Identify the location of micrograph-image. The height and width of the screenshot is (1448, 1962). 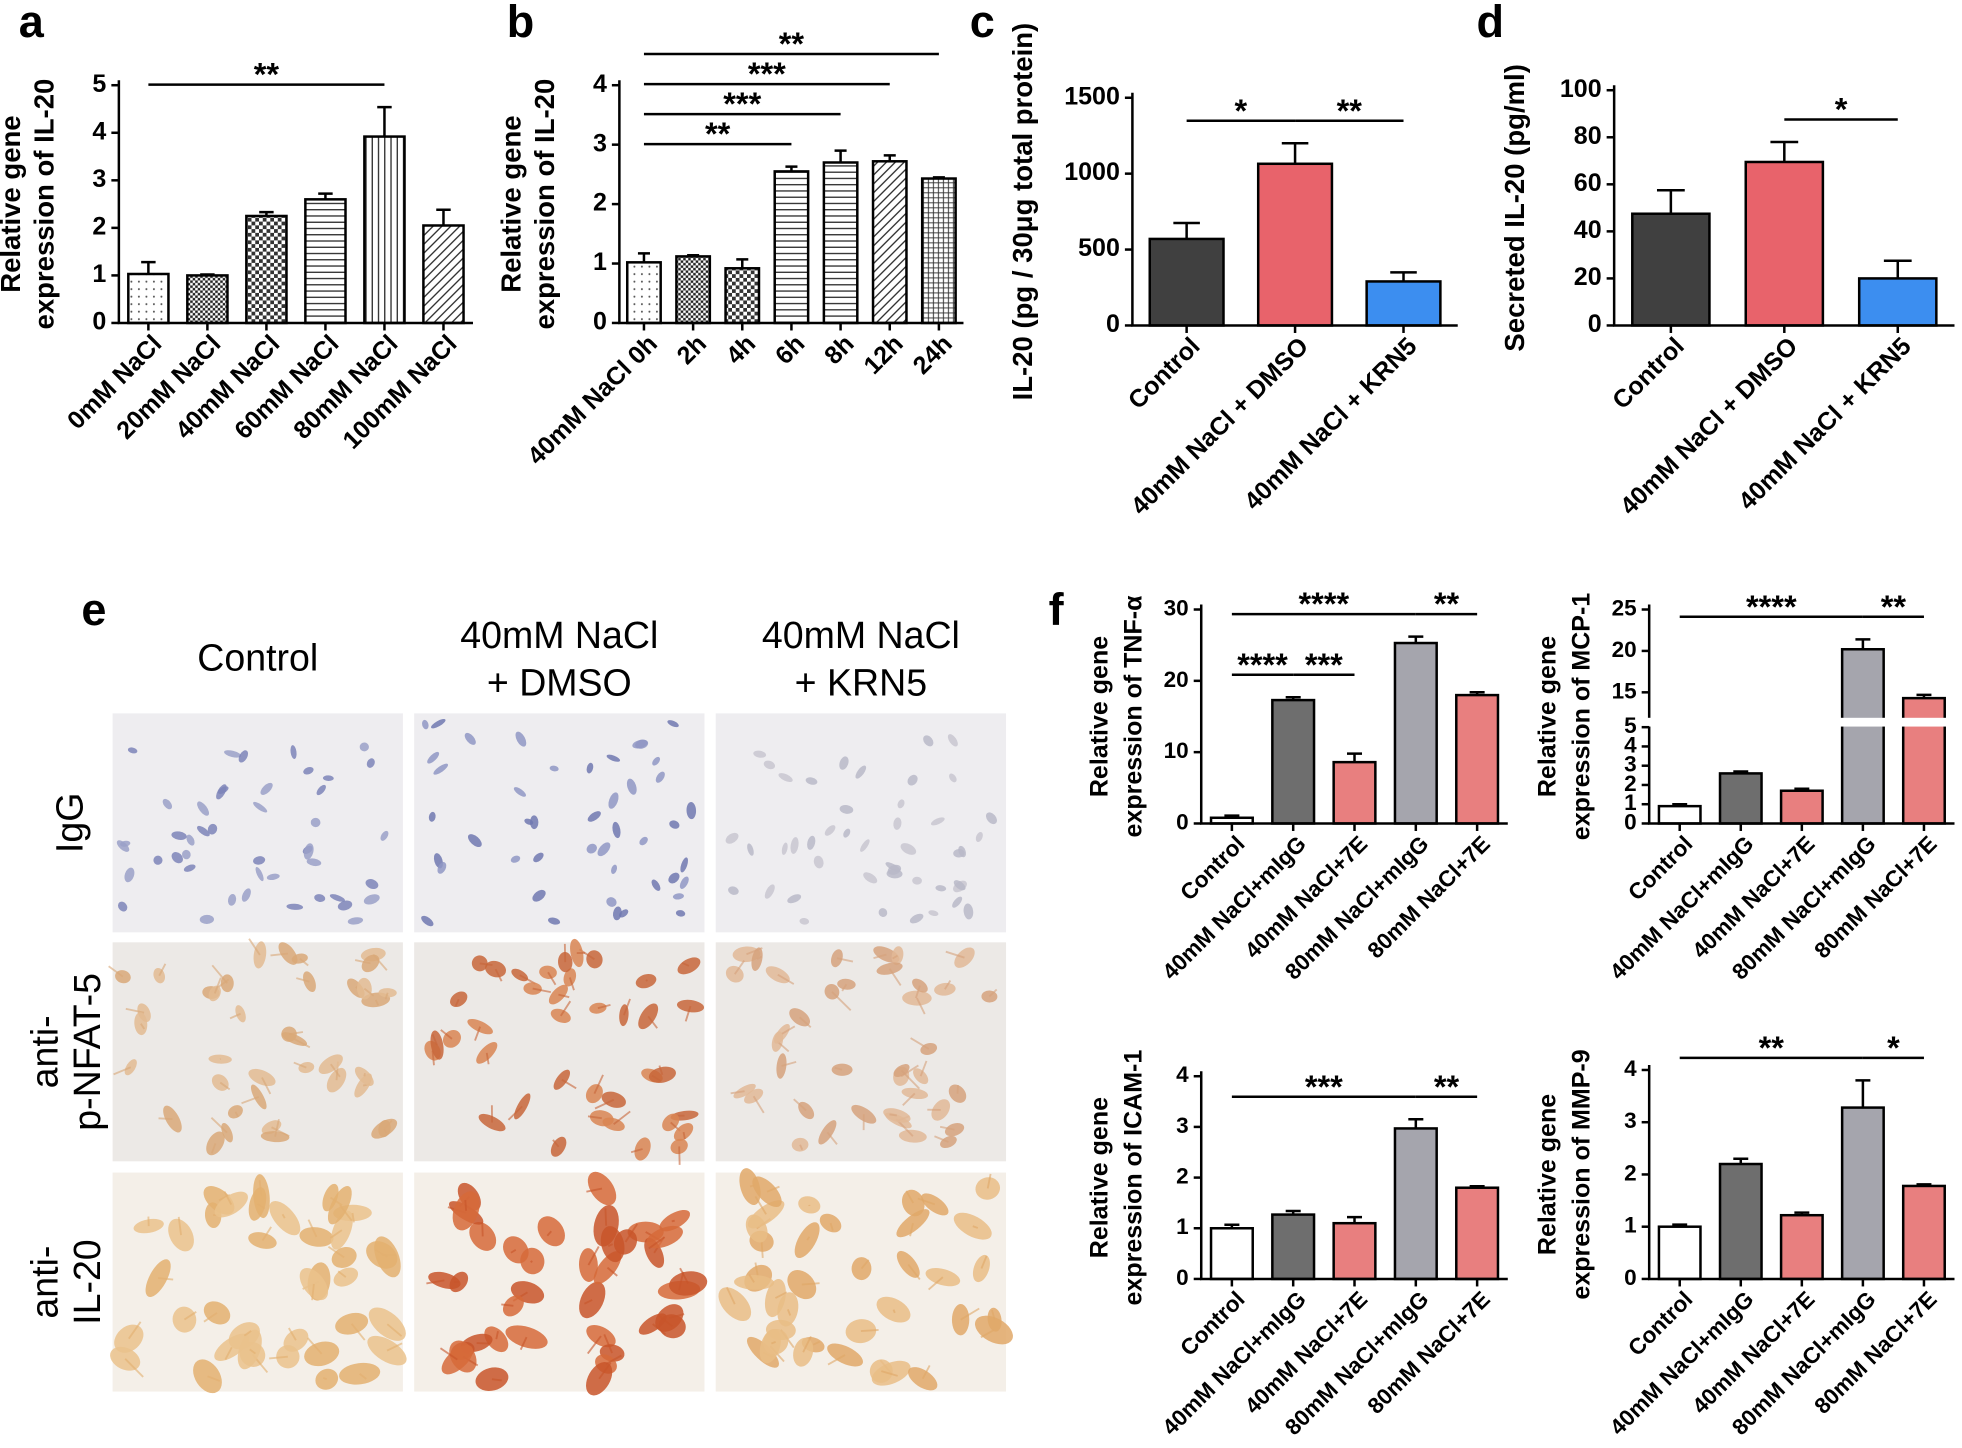
(559, 1052).